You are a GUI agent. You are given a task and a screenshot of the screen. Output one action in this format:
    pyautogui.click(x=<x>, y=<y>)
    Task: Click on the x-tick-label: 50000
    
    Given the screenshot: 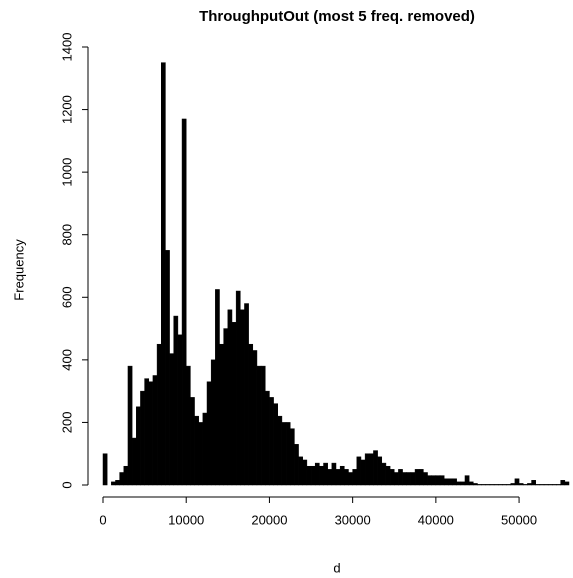 What is the action you would take?
    pyautogui.click(x=519, y=519)
    